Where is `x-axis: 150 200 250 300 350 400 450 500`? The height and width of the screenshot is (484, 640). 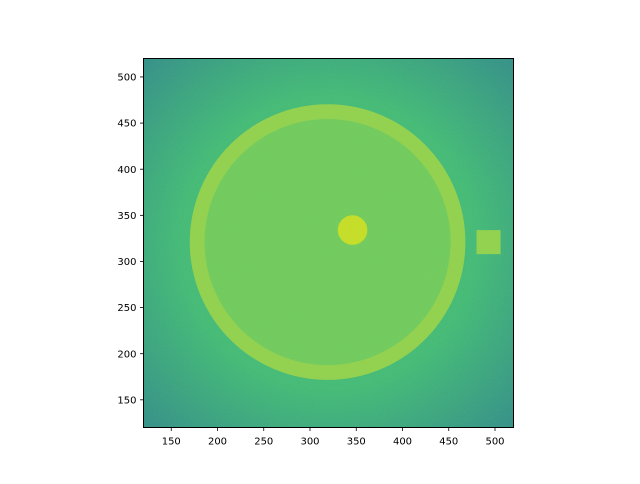 x-axis: 150 200 250 300 350 400 450 500 is located at coordinates (333, 437).